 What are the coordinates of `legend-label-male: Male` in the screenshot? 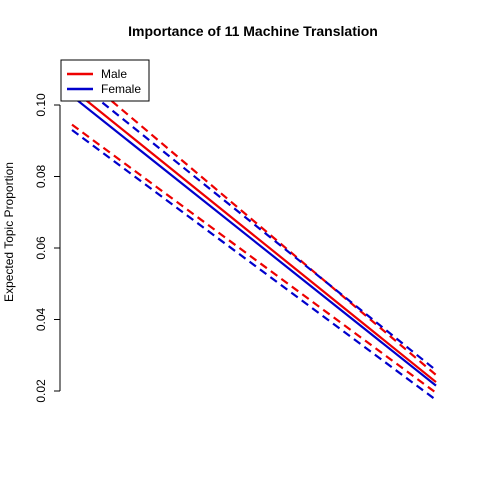 It's located at (114, 74).